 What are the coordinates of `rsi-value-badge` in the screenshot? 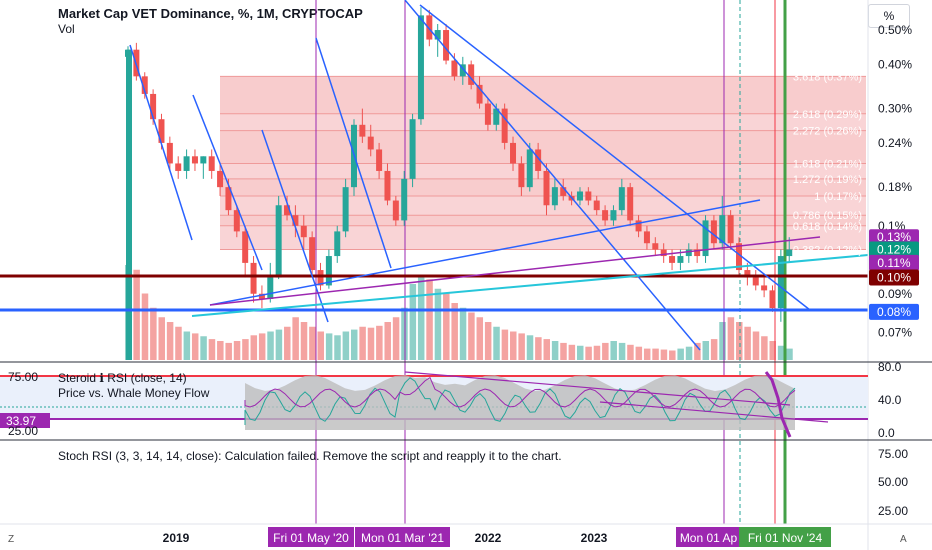 It's located at (25, 420).